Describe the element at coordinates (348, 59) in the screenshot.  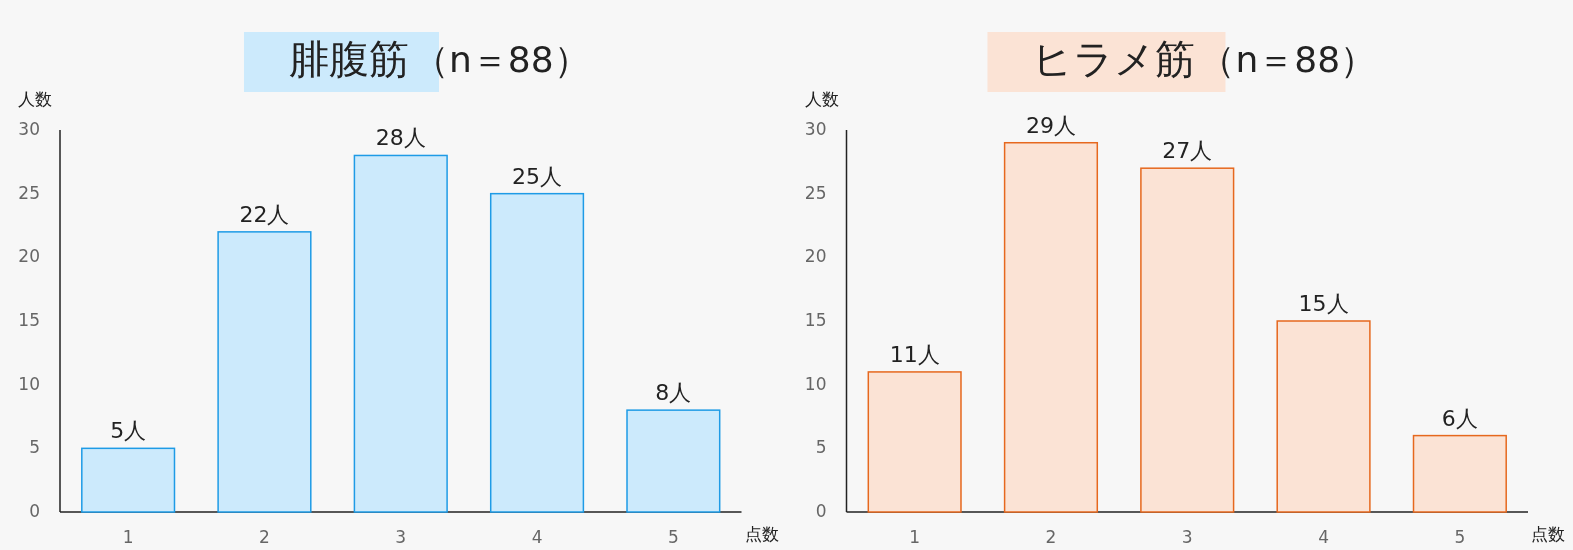
I see `chart-title: 腓腹筋` at that location.